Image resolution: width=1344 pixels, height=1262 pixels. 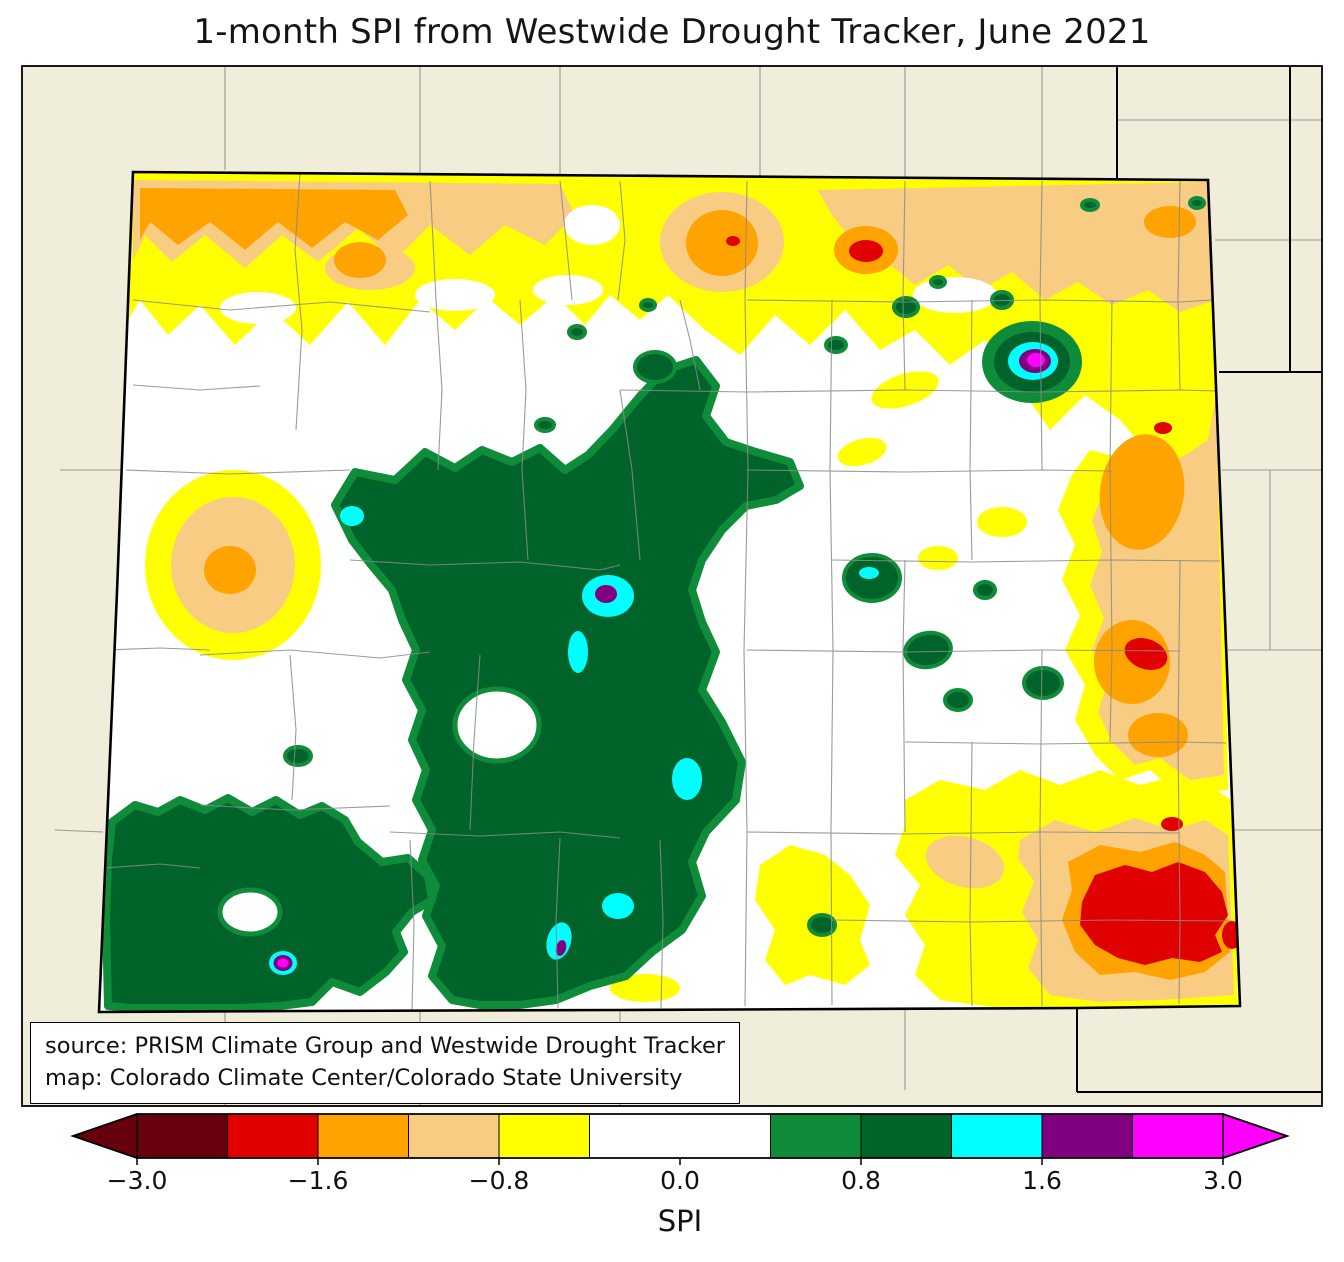 I want to click on wet-bullseye-northeast, so click(x=1032, y=362).